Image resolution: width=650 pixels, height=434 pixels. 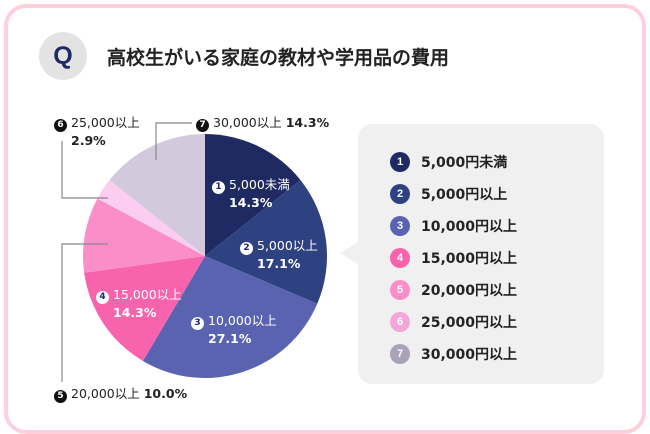 What do you see at coordinates (469, 259) in the screenshot?
I see `legend-label: 15,000円以上` at bounding box center [469, 259].